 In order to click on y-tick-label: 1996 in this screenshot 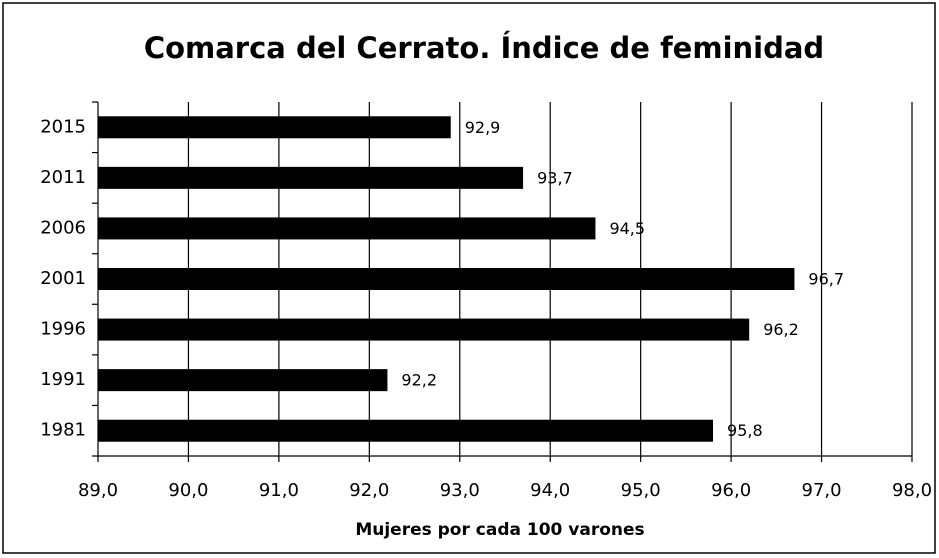, I will do `click(63, 329)`.